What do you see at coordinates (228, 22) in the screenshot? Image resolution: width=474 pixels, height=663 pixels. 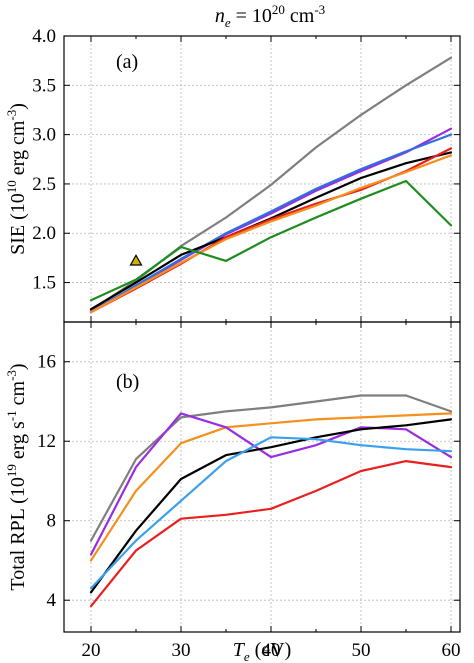 I see `title-subscript: e` at bounding box center [228, 22].